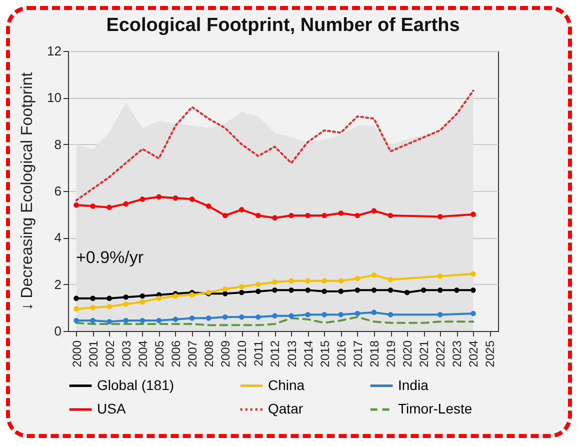  I want to click on y-tick-label: 4, so click(58, 238).